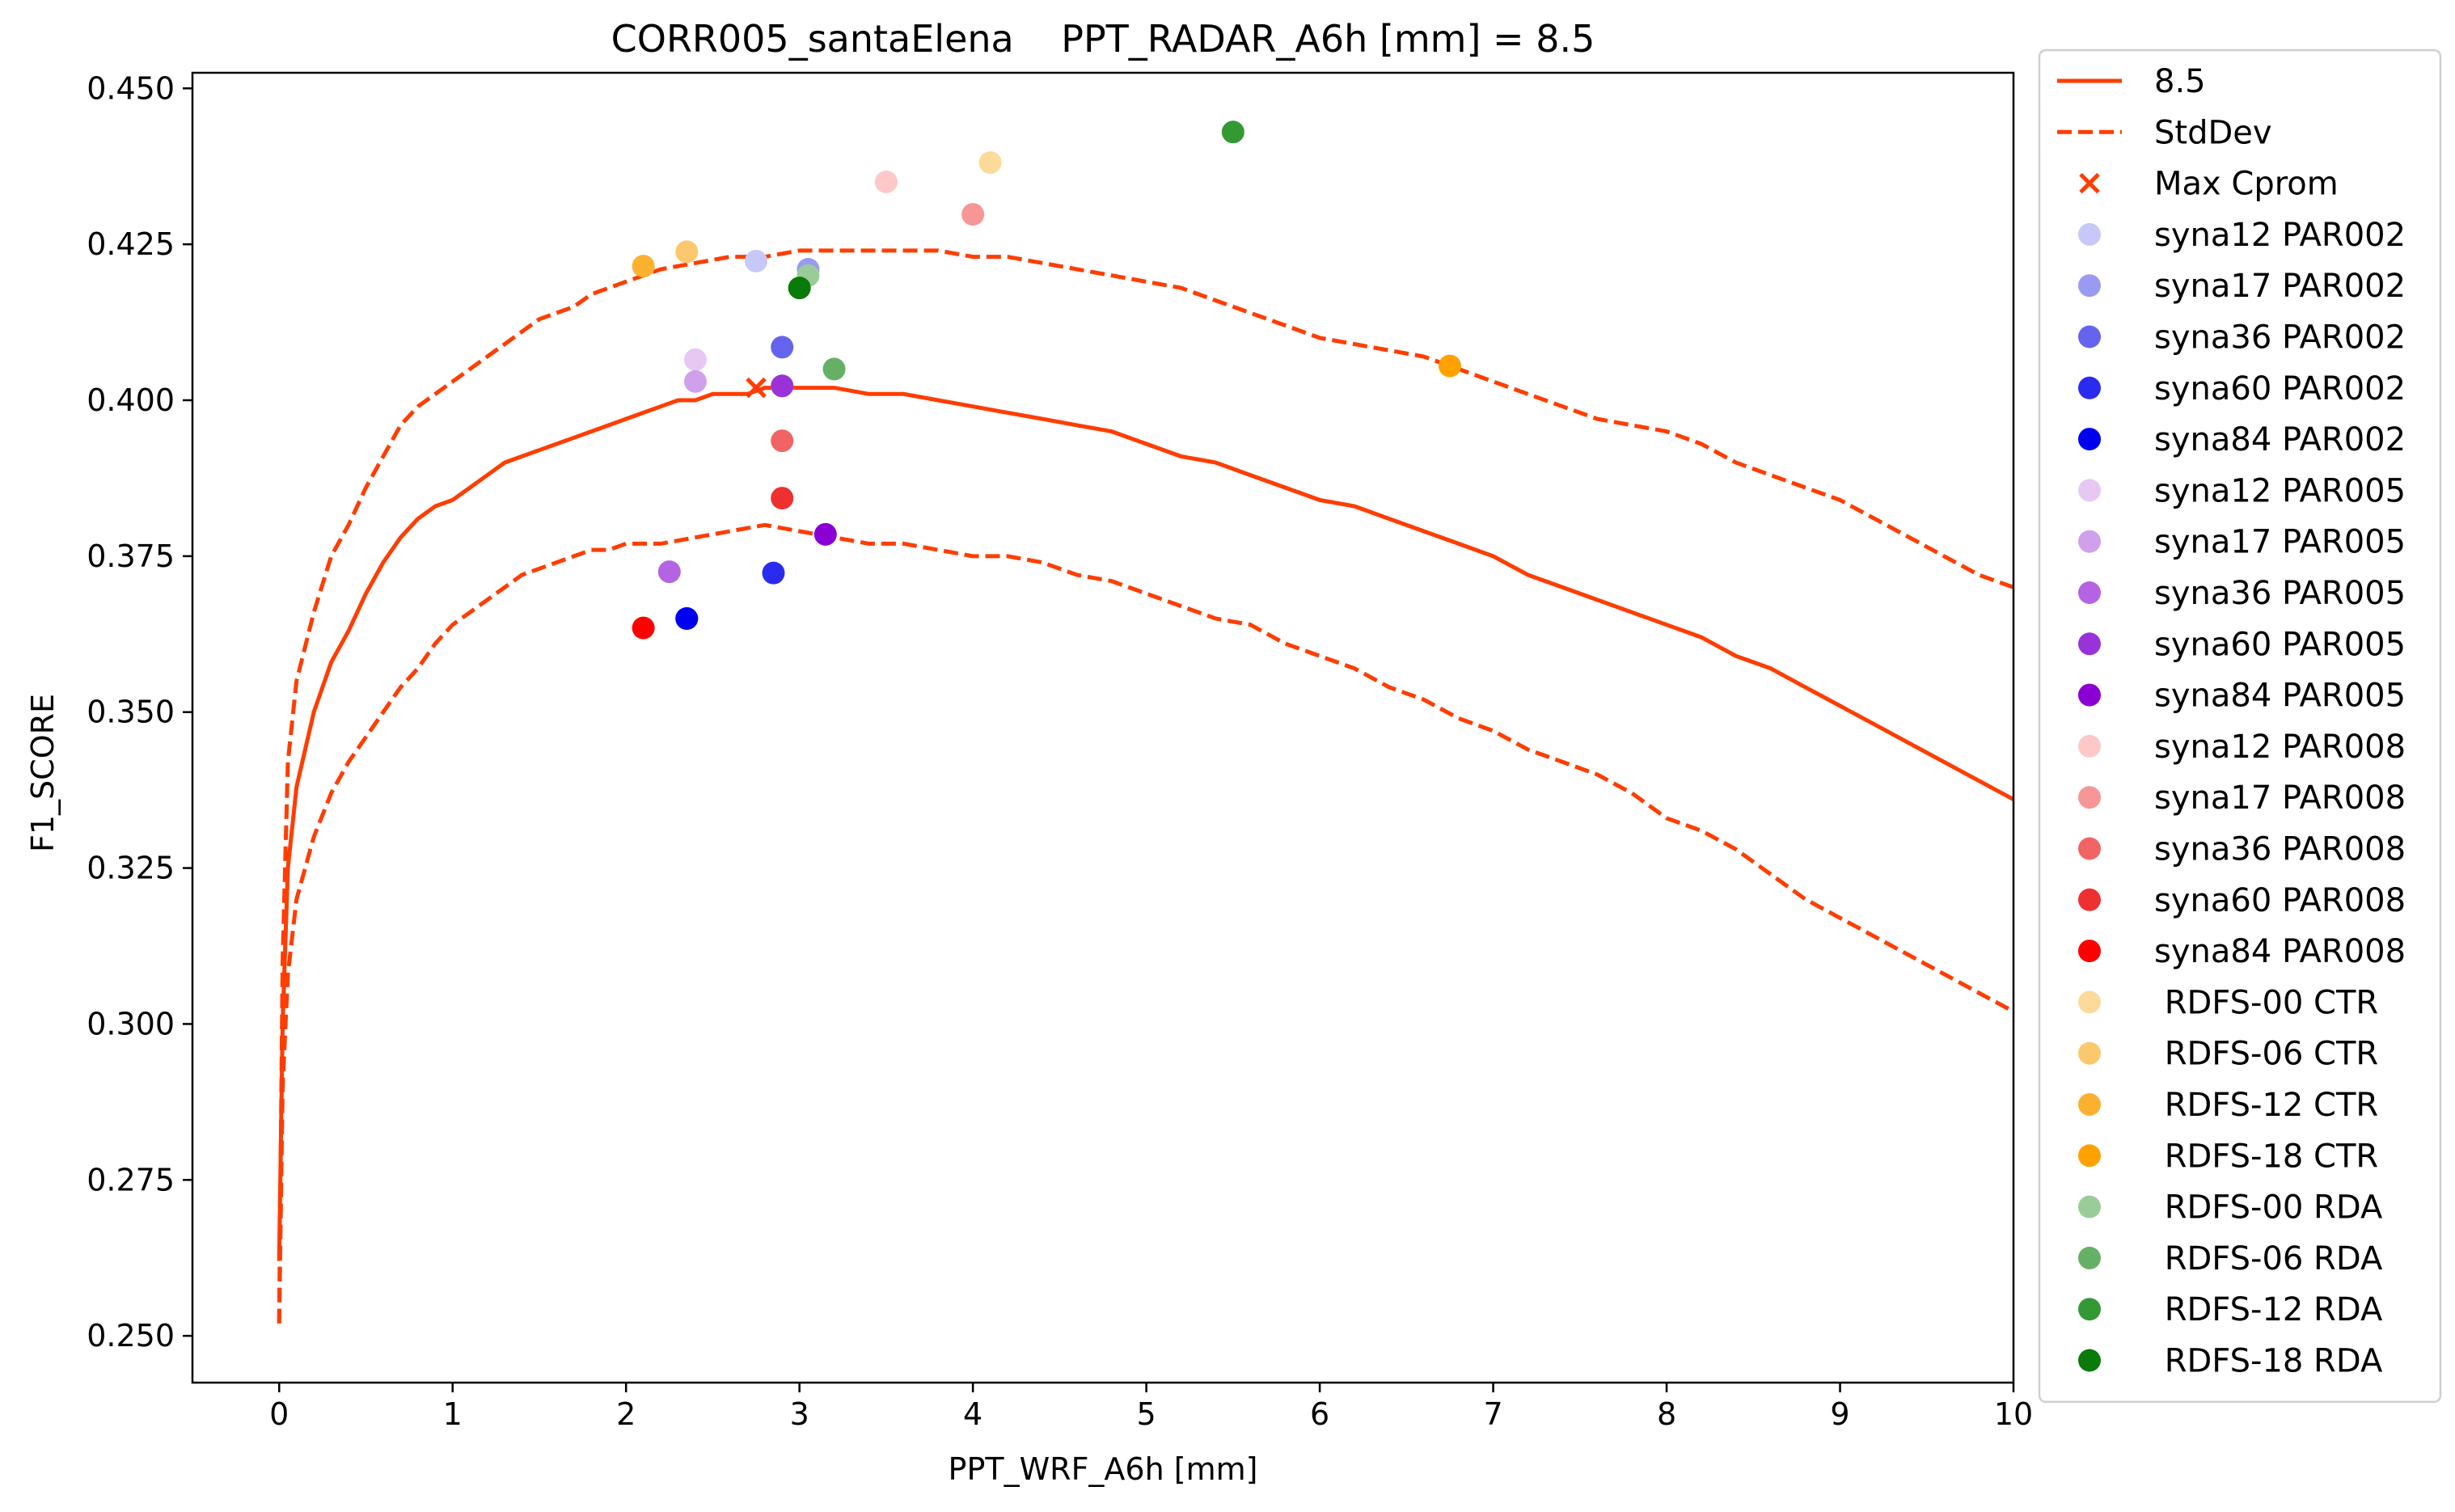  I want to click on legend-entry: syna12 PAR005, so click(2242, 490).